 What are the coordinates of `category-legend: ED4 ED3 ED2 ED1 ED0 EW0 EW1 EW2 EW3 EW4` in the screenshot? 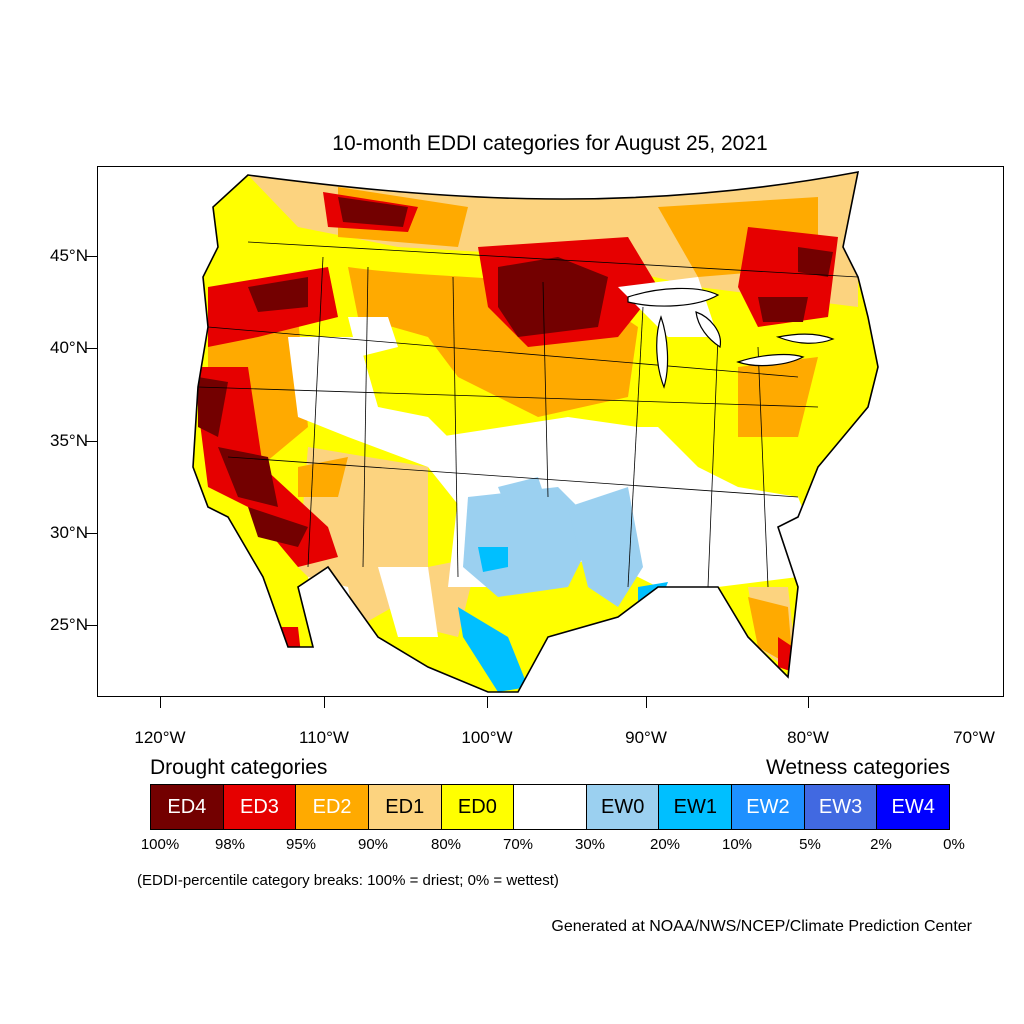 It's located at (550, 807).